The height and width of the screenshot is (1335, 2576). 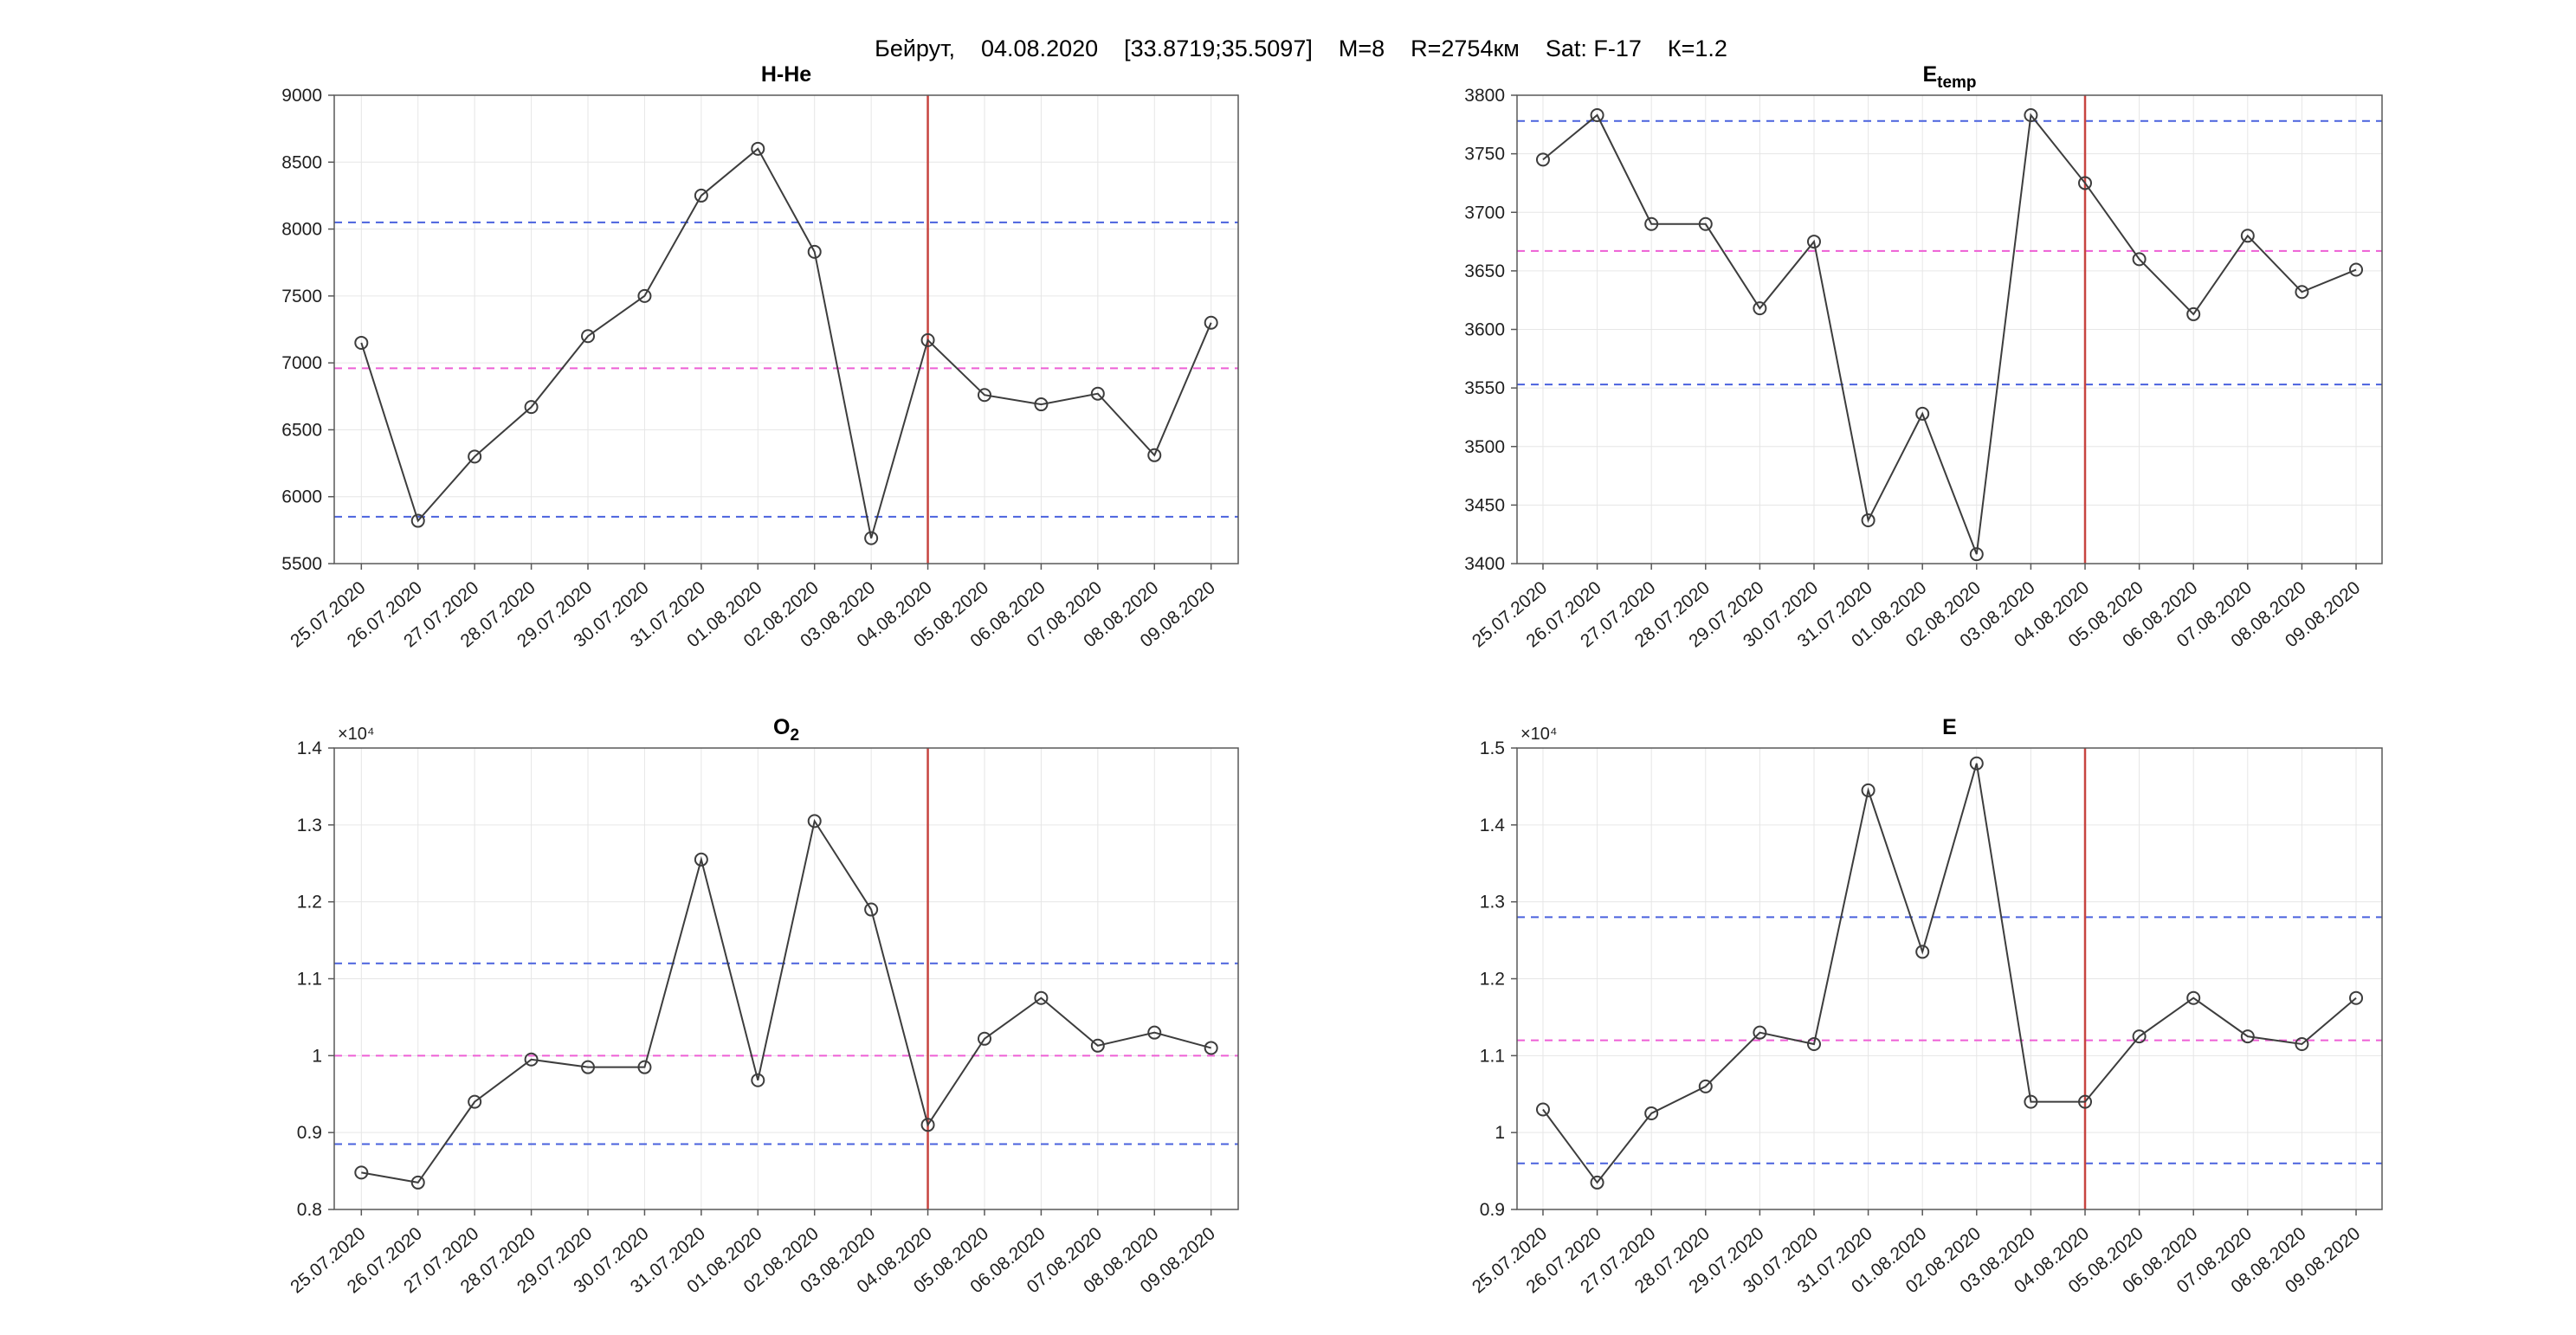 What do you see at coordinates (301, 297) in the screenshot?
I see `y-tick-label: 7500` at bounding box center [301, 297].